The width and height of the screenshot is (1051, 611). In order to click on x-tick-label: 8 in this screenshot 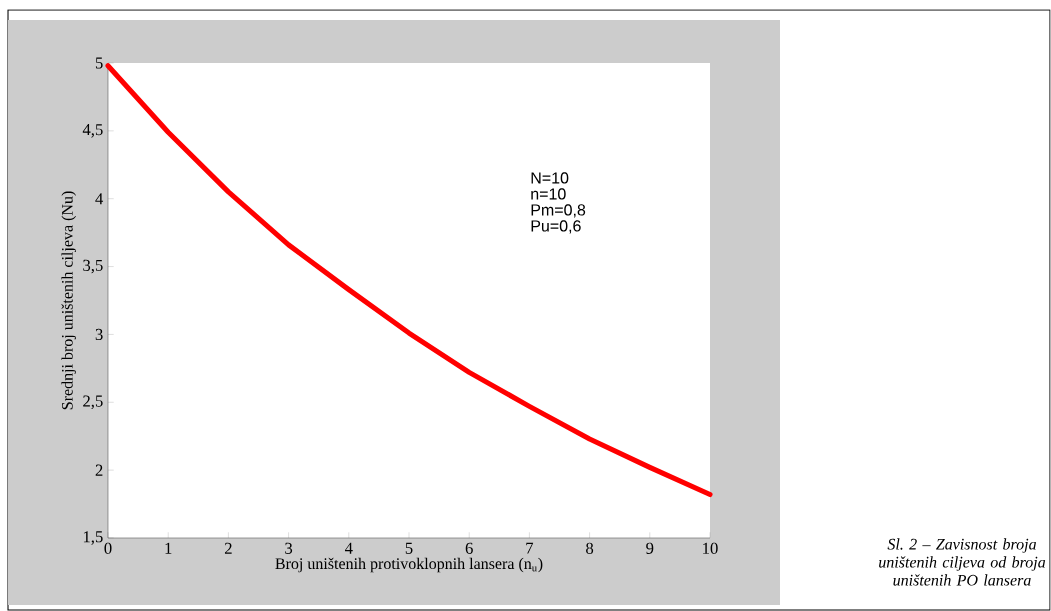, I will do `click(590, 548)`.